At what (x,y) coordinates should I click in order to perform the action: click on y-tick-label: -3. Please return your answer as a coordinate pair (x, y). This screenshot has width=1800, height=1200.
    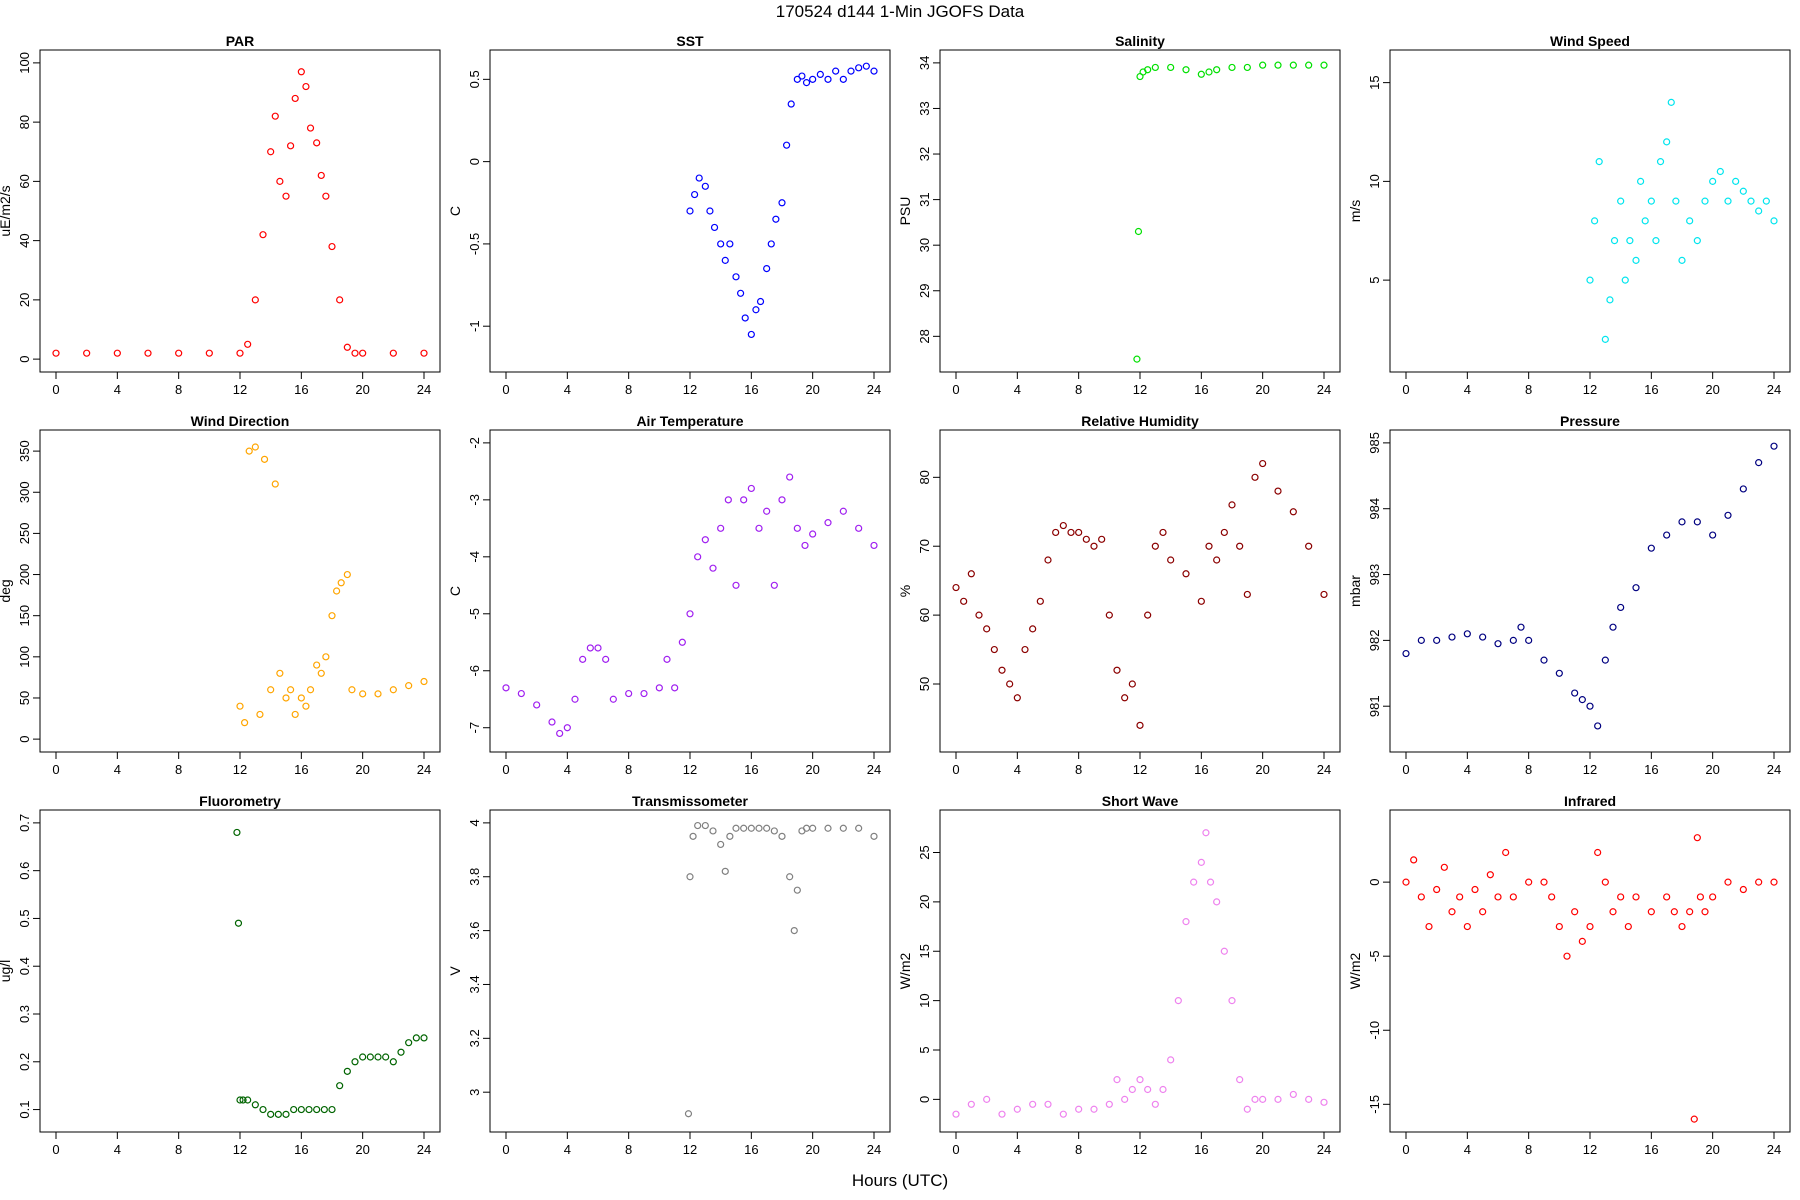
    Looking at the image, I should click on (474, 500).